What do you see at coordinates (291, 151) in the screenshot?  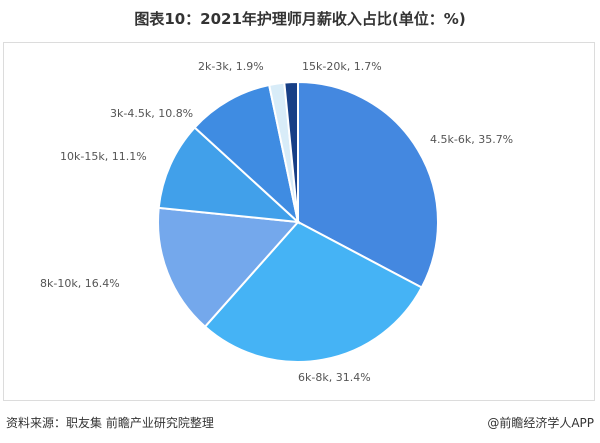 I see `pie-slice-15k-20k` at bounding box center [291, 151].